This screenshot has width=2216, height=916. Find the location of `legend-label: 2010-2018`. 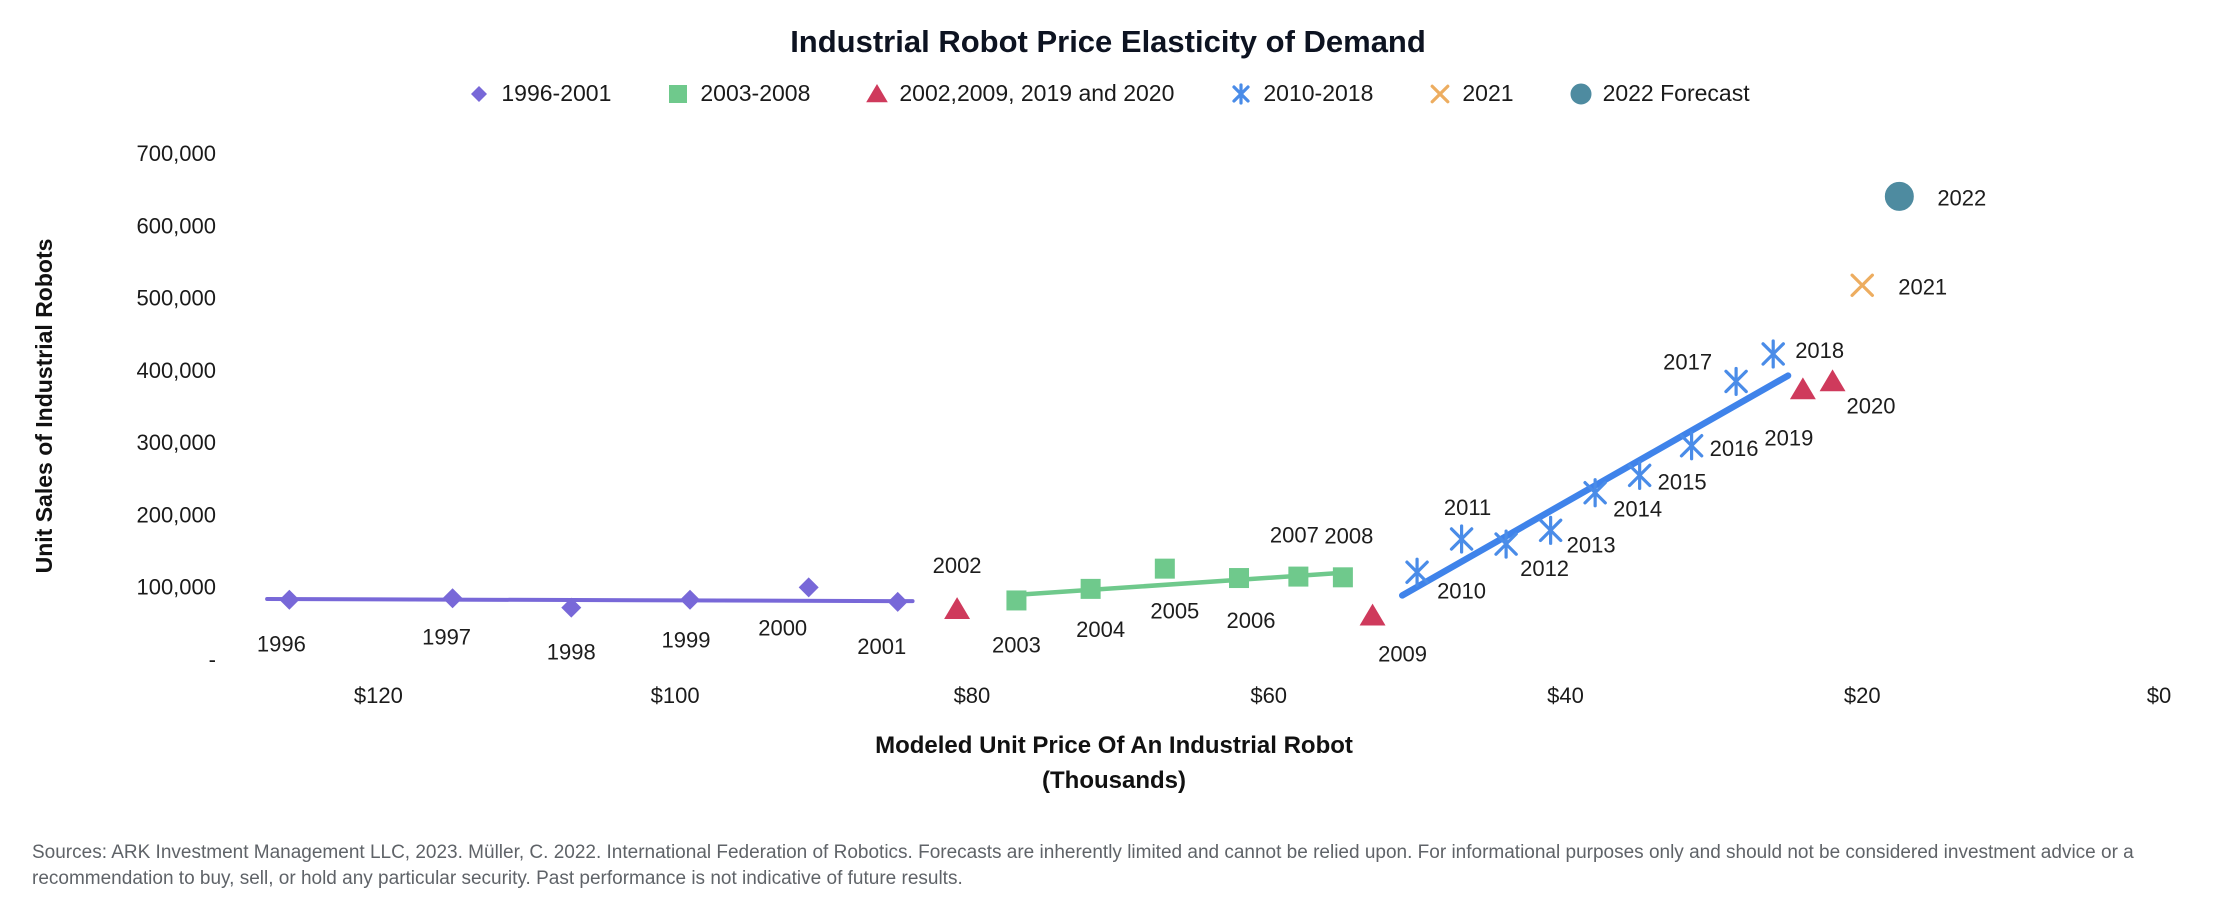

legend-label: 2010-2018 is located at coordinates (1318, 93).